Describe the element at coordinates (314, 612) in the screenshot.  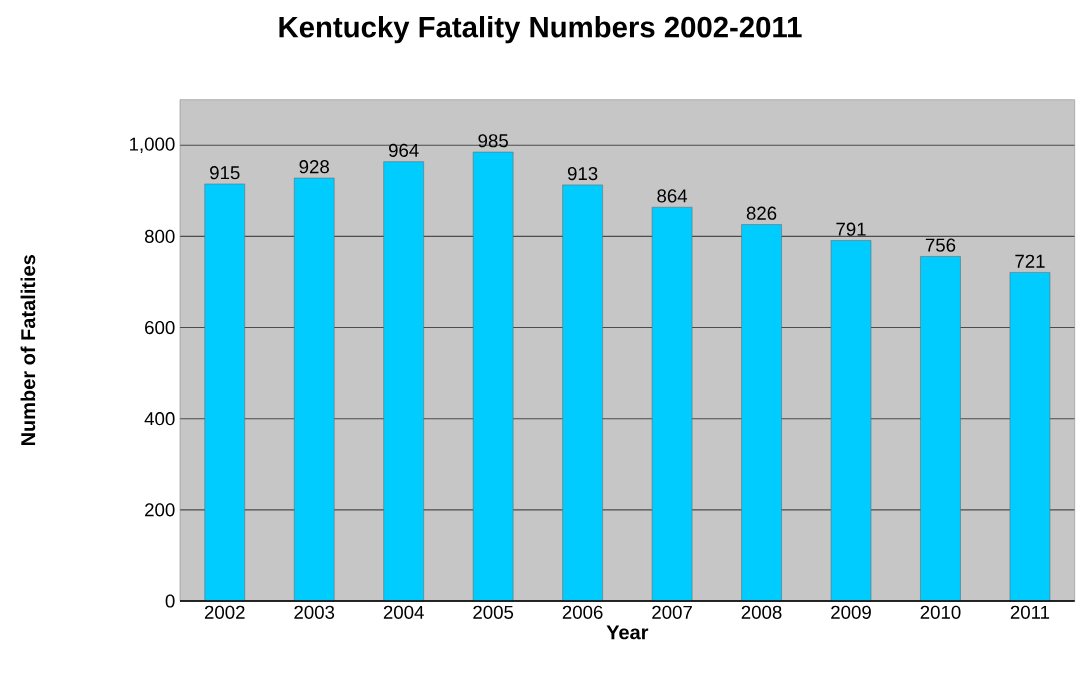
I see `x-tick-label: 2003` at that location.